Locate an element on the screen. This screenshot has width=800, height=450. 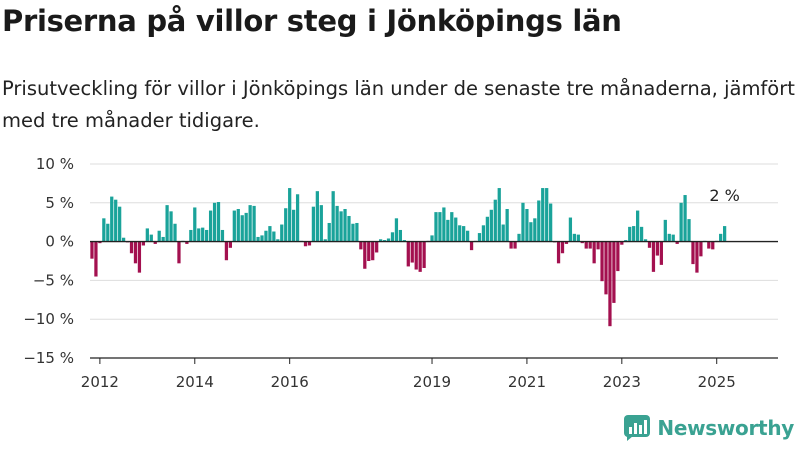
x-tick-label: 2019 is located at coordinates (432, 382).